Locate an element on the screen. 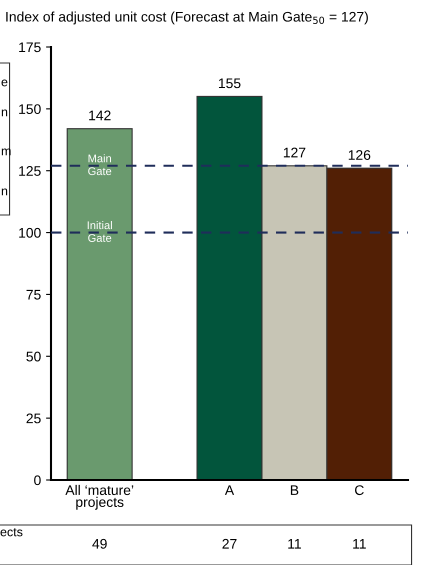 Image resolution: width=445 pixels, height=565 pixels. ref-line-label: Main Gate is located at coordinates (100, 165).